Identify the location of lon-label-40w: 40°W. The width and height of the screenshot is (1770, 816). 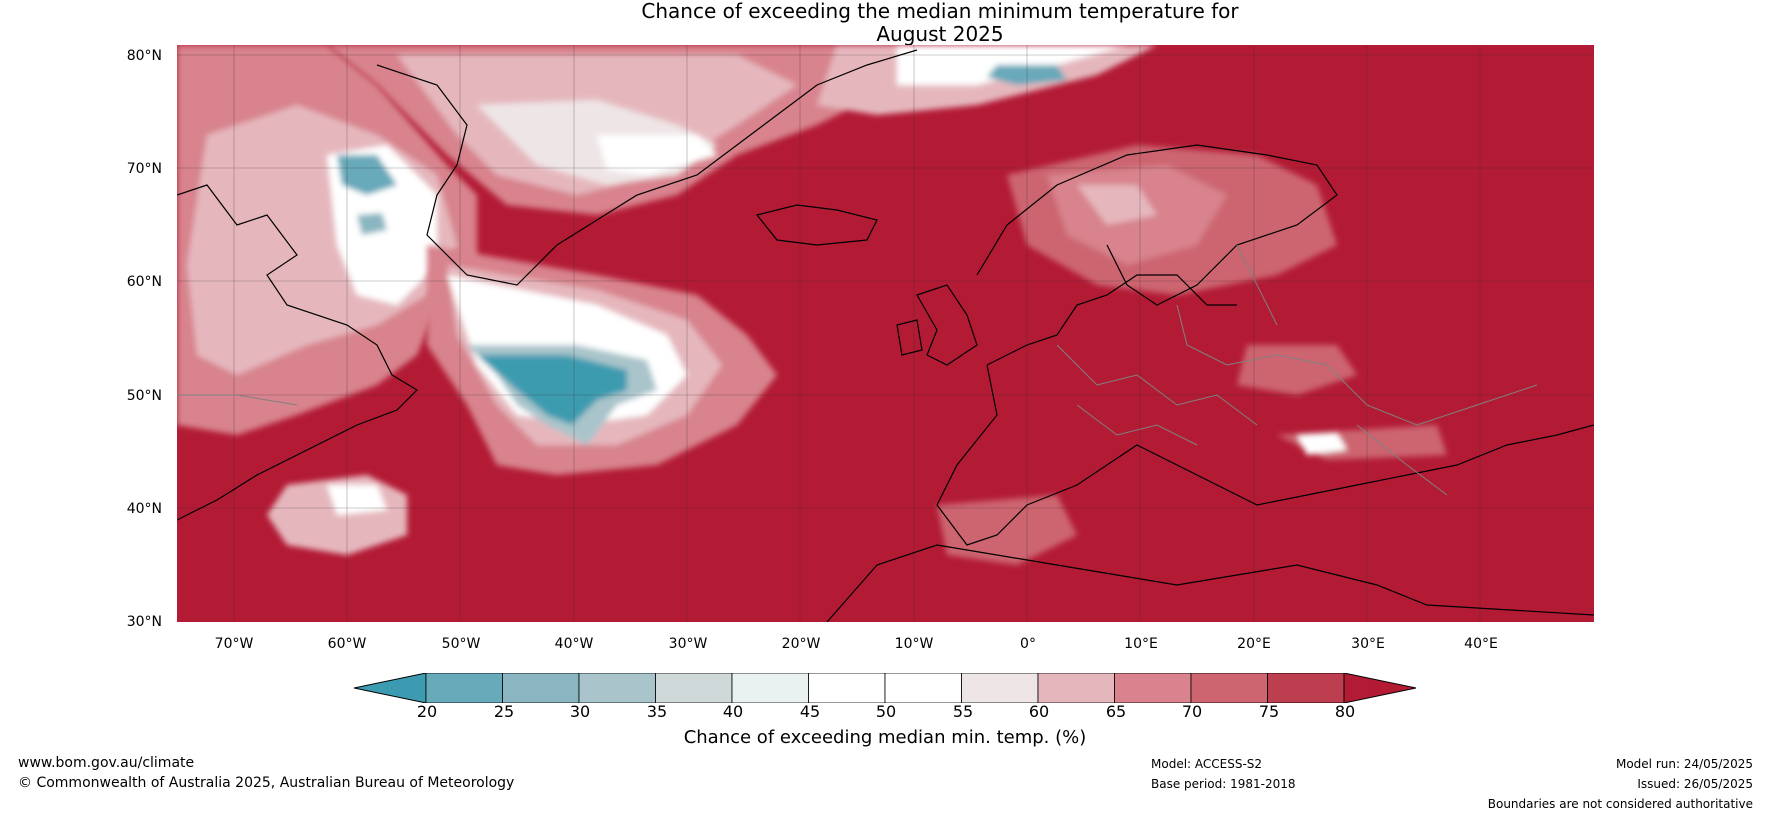
(574, 644).